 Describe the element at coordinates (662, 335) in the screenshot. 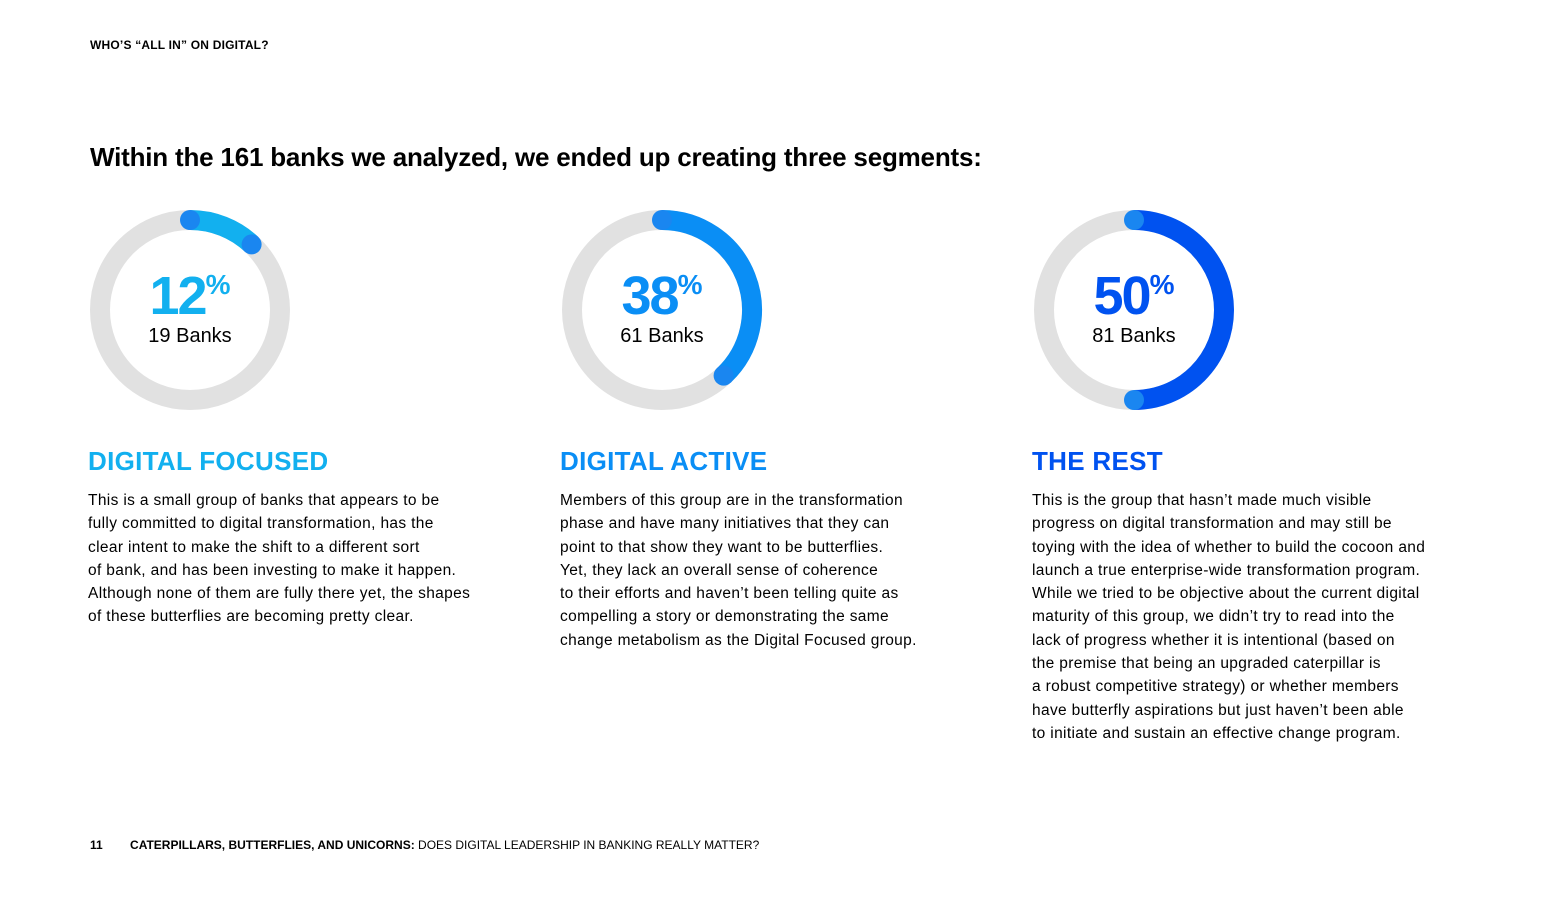

I see `bank-count: 61 Banks` at that location.